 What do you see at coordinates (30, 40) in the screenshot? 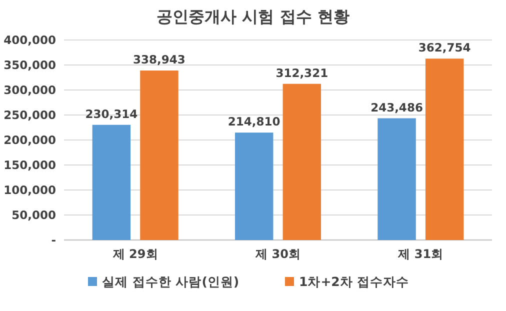
I see `y-tick-label: 400,000` at bounding box center [30, 40].